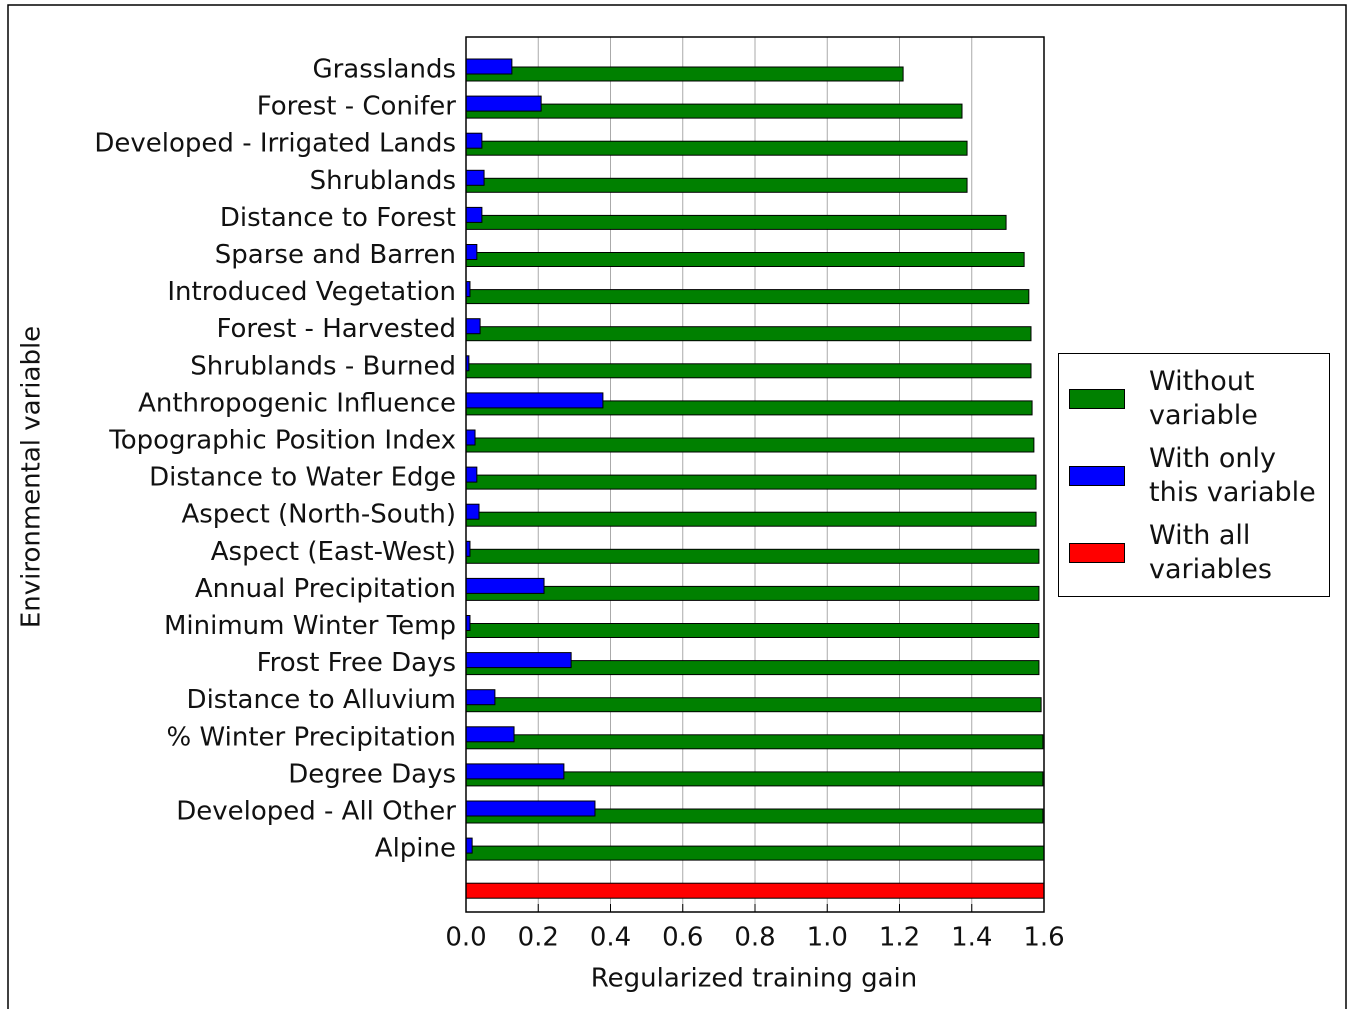 Image resolution: width=1354 pixels, height=1009 pixels. What do you see at coordinates (1203, 398) in the screenshot?
I see `legend-label: Without variable` at bounding box center [1203, 398].